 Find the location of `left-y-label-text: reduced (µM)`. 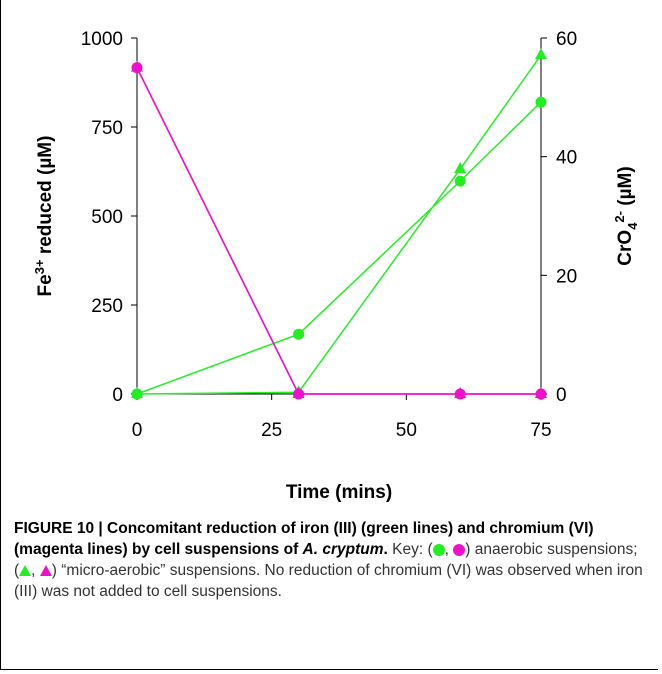

left-y-label-text: reduced (µM) is located at coordinates (45, 198).